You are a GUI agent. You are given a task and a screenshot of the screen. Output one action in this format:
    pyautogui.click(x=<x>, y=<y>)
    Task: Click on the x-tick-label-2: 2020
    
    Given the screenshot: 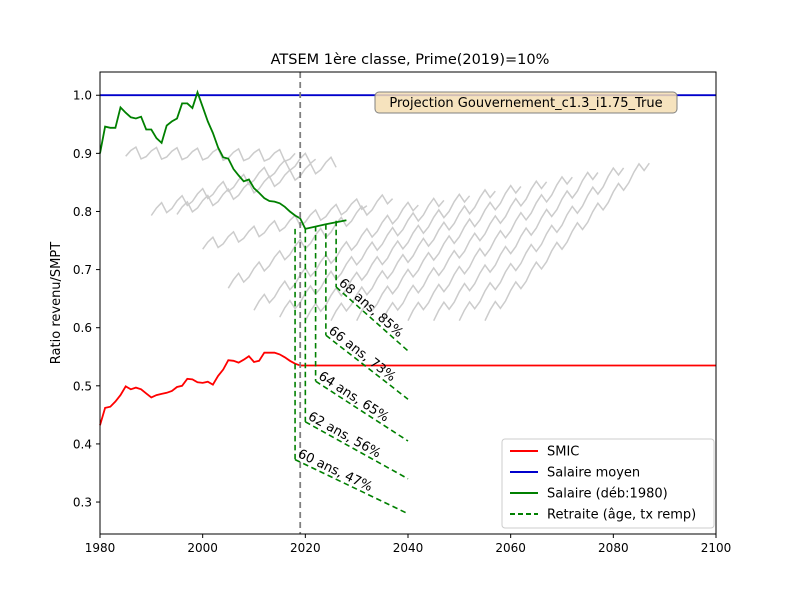 What is the action you would take?
    pyautogui.click(x=305, y=548)
    